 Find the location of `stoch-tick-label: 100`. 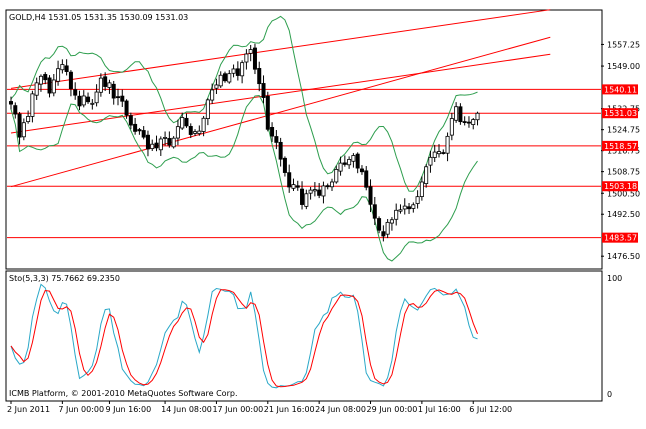

stoch-tick-label: 100 is located at coordinates (614, 278).